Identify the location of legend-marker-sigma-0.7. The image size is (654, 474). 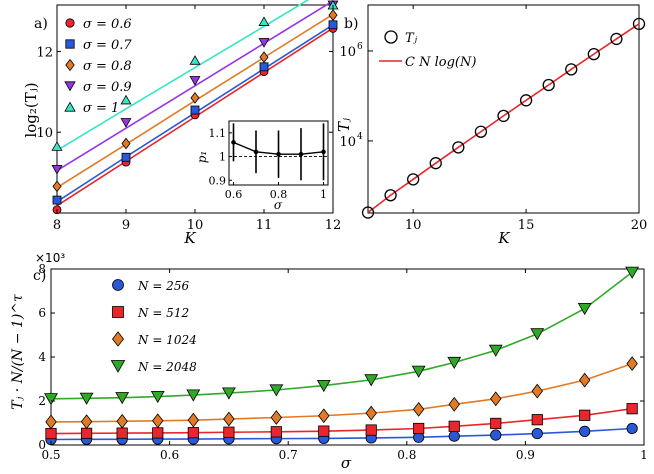
(70, 44).